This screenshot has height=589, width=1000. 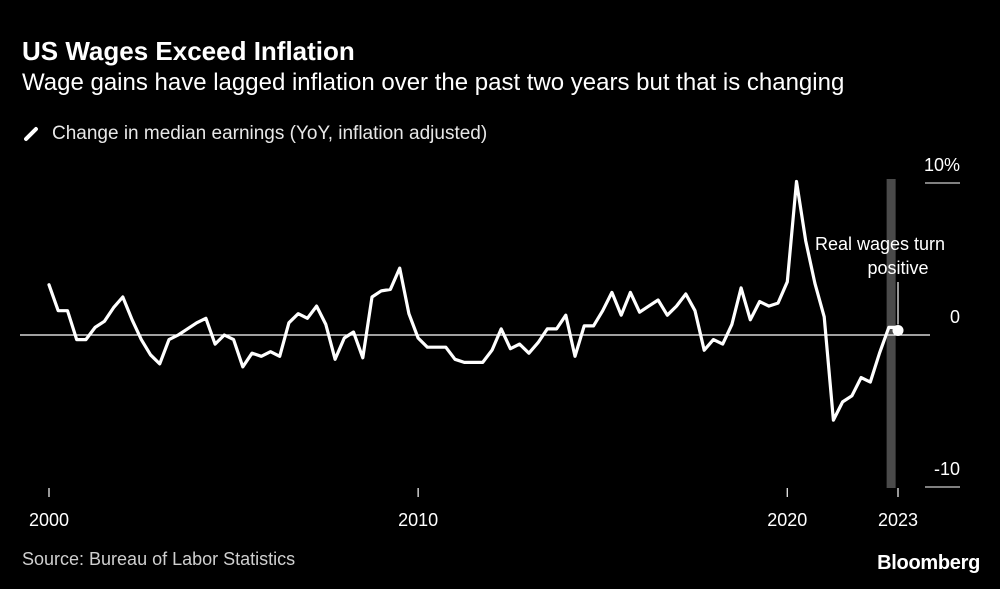 I want to click on x-tick-label: 2023, so click(x=898, y=520).